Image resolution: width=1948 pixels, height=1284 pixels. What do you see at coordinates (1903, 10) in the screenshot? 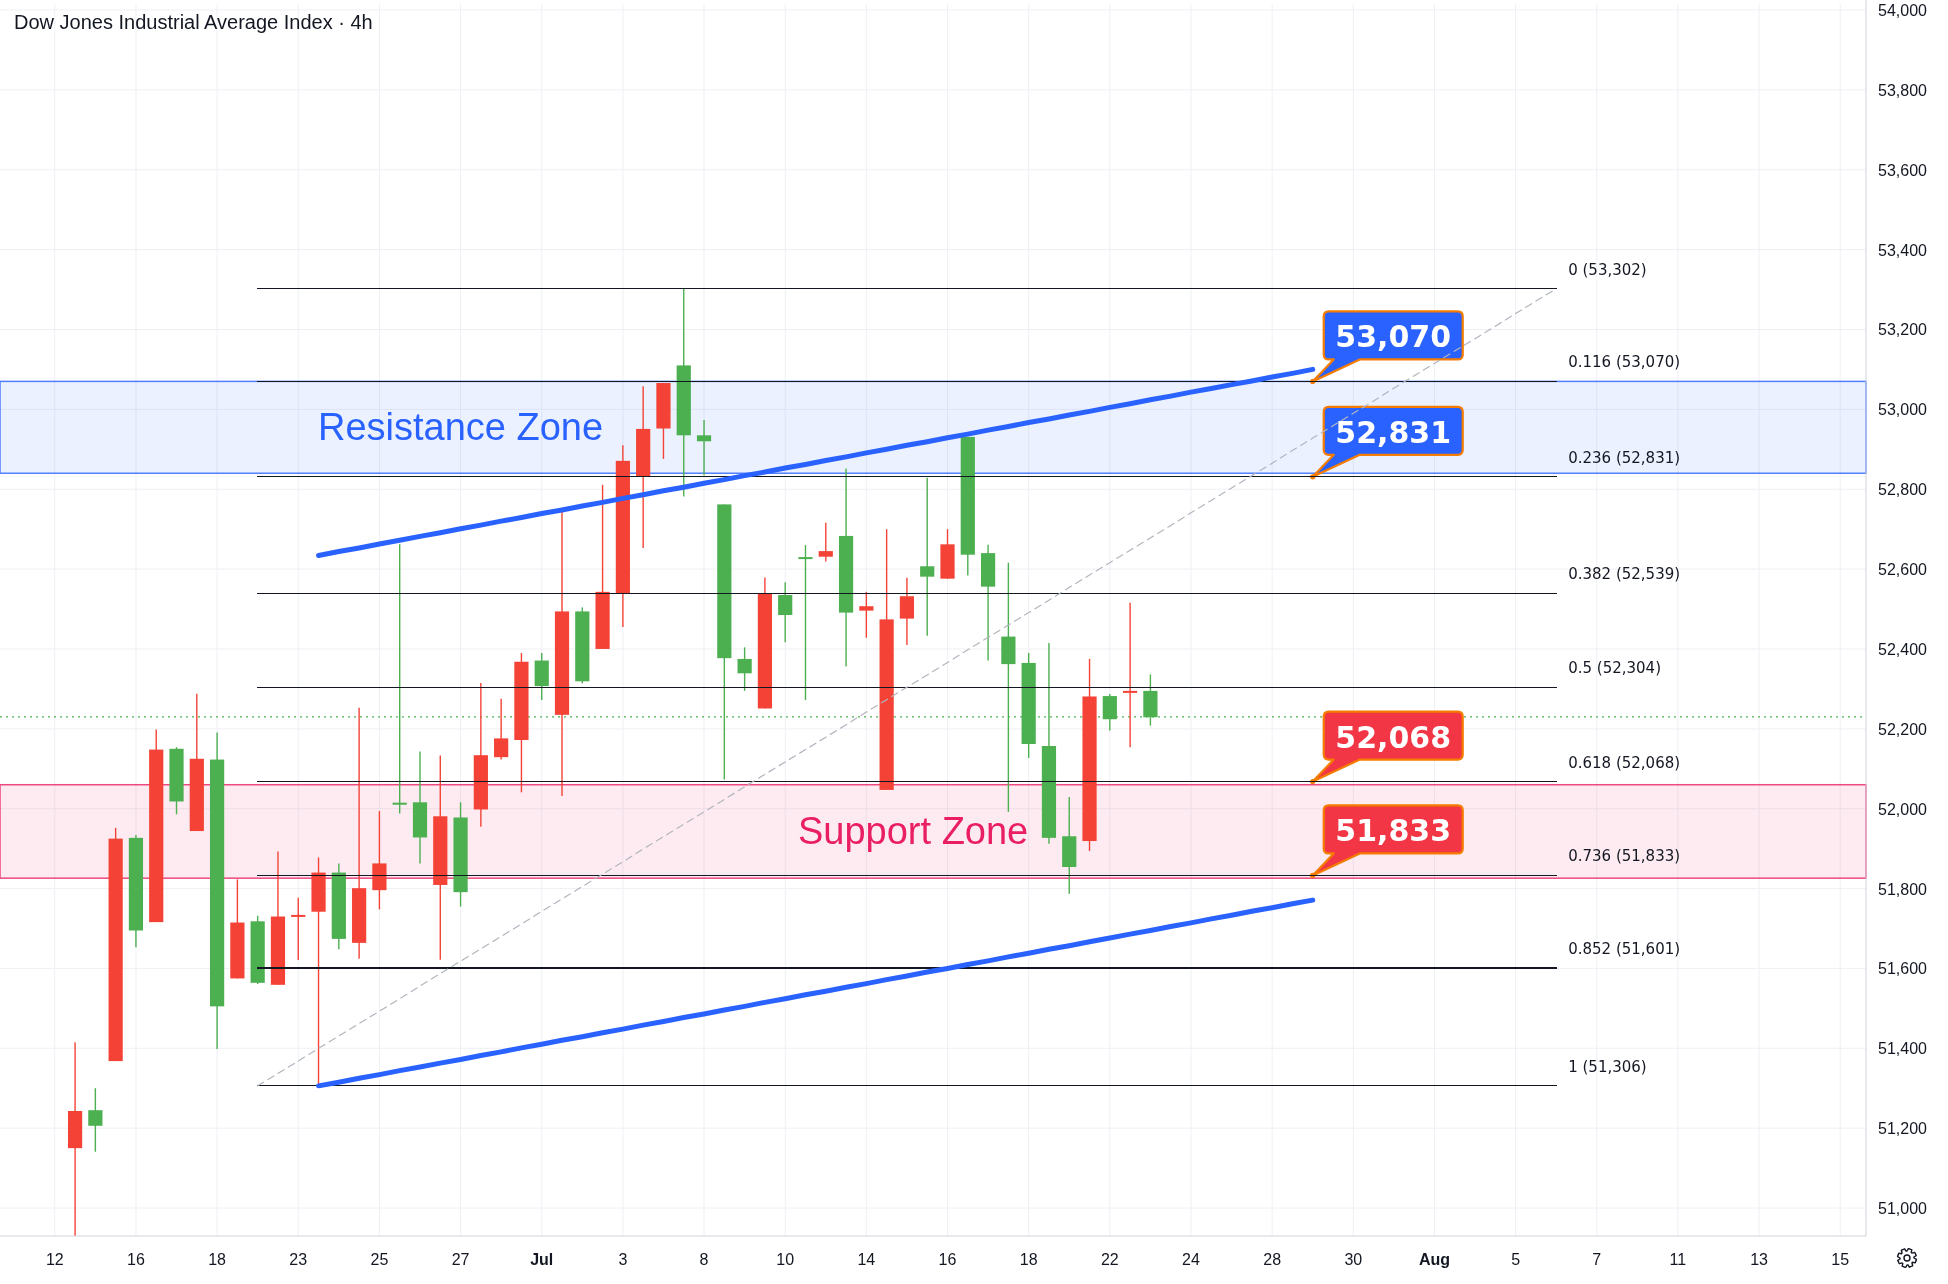
I see `y-tick-label: 54,000` at bounding box center [1903, 10].